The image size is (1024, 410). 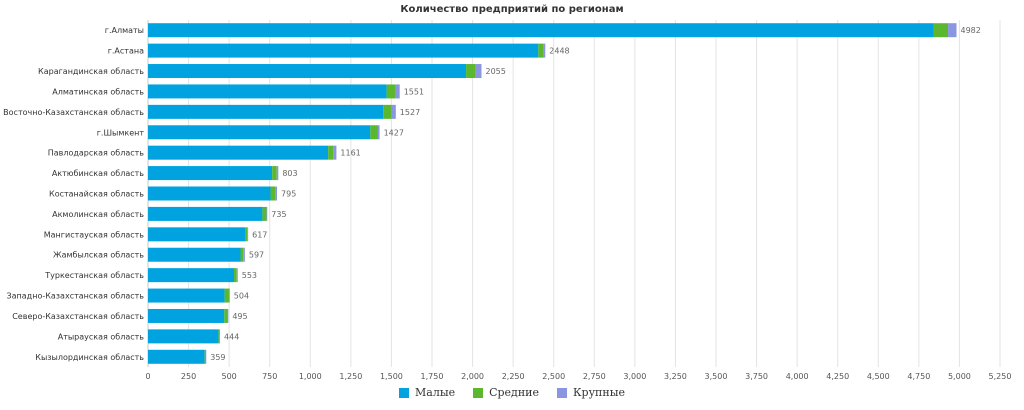 I want to click on x-tick-label: 5,000, so click(x=959, y=376).